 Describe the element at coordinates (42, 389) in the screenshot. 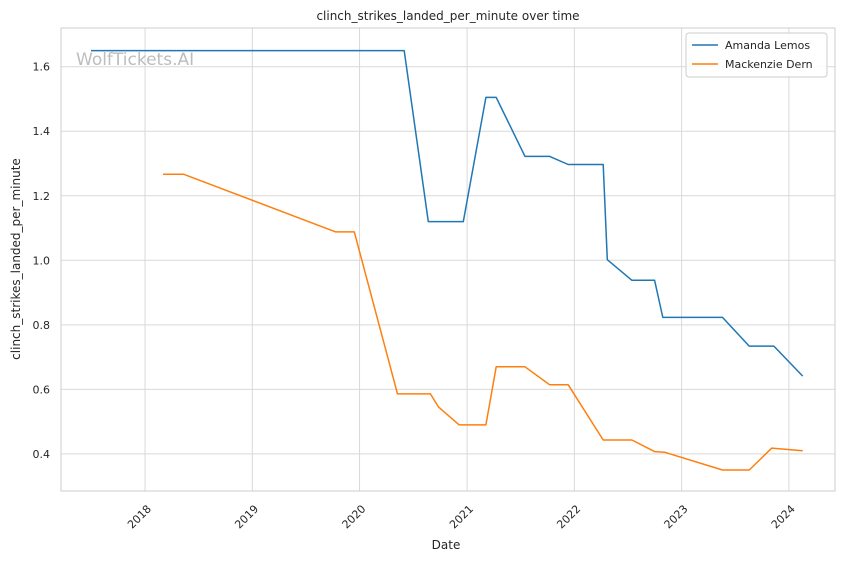

I see `y-tick-label: 0.6` at that location.